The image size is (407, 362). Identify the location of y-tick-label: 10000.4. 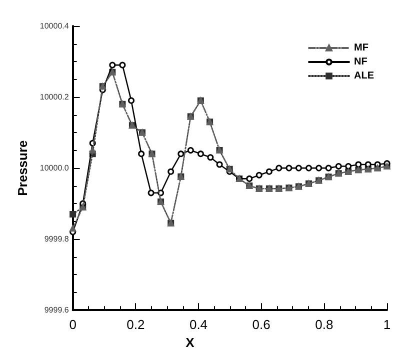
(55, 26).